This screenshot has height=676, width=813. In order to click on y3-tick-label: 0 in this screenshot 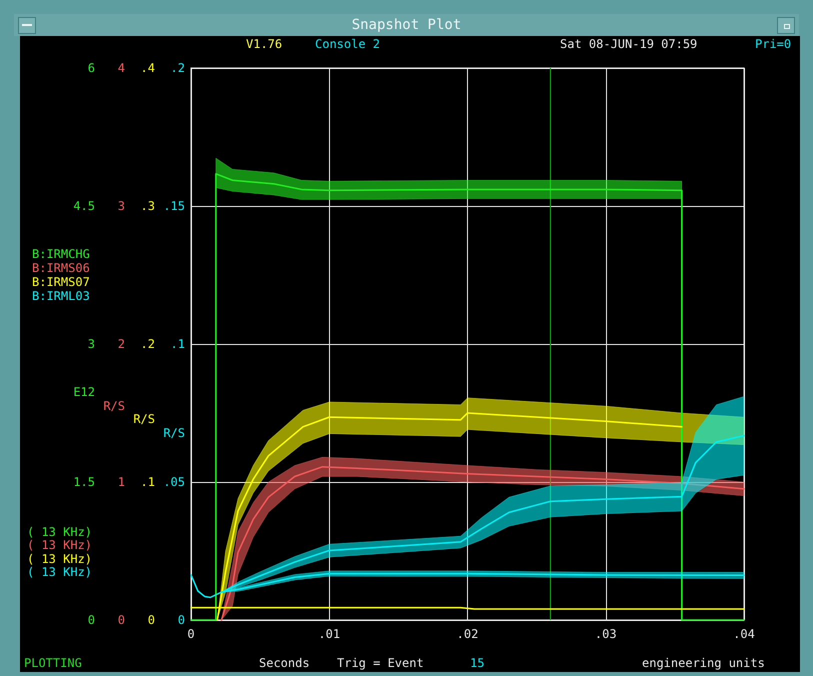, I will do `click(151, 620)`.